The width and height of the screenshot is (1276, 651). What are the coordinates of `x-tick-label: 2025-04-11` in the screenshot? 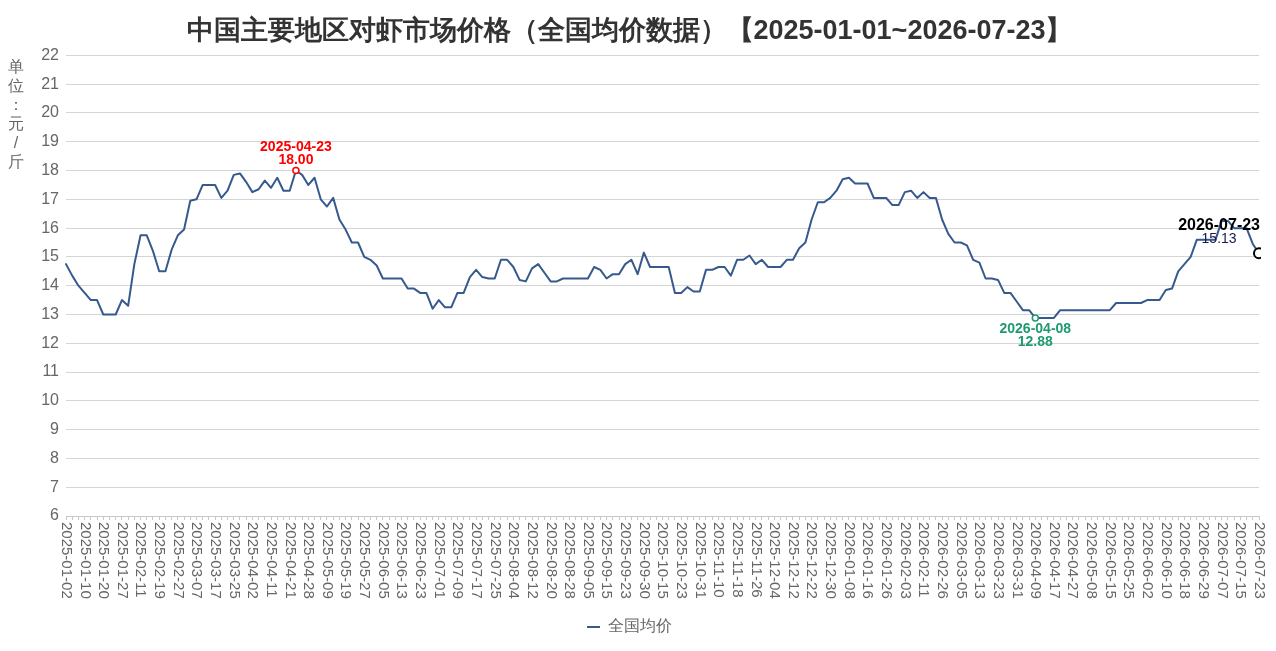 It's located at (272, 560).